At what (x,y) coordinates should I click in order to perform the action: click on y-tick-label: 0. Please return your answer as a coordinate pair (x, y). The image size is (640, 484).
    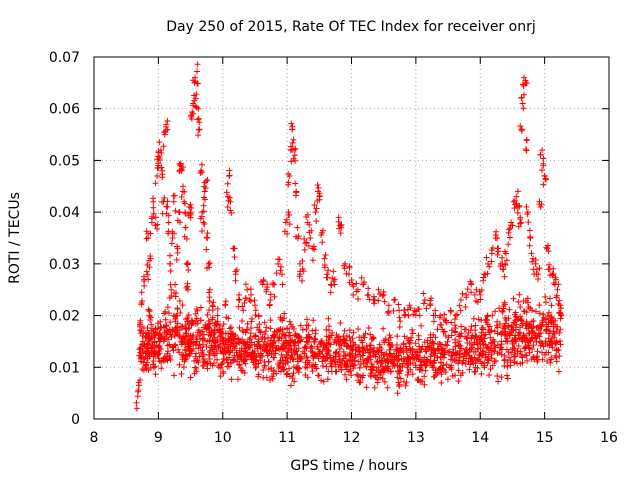
    Looking at the image, I should click on (75, 420).